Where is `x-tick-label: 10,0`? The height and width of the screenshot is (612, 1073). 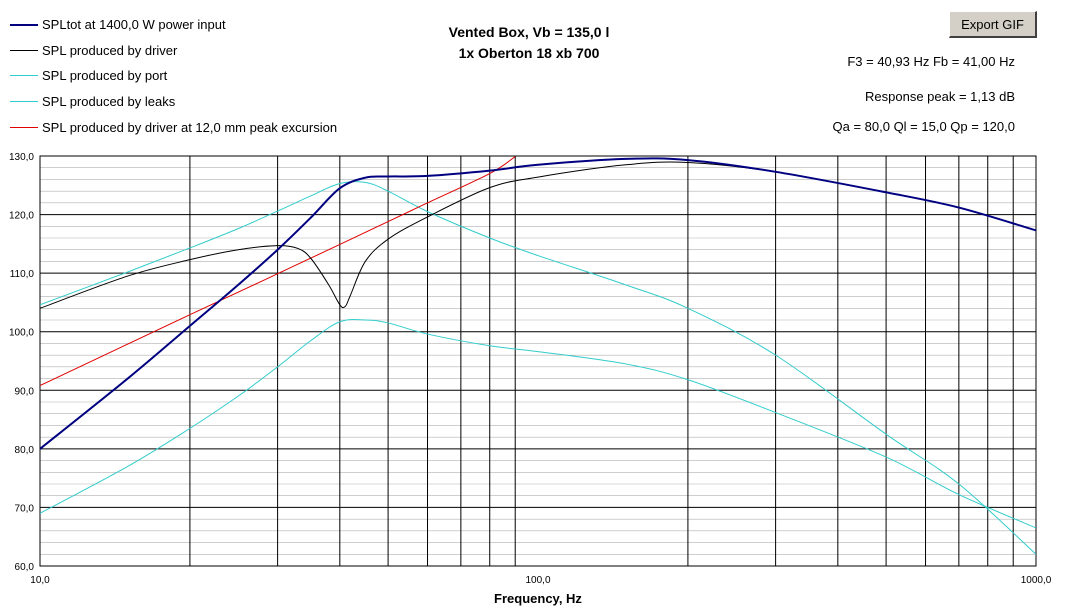 x-tick-label: 10,0 is located at coordinates (40, 580).